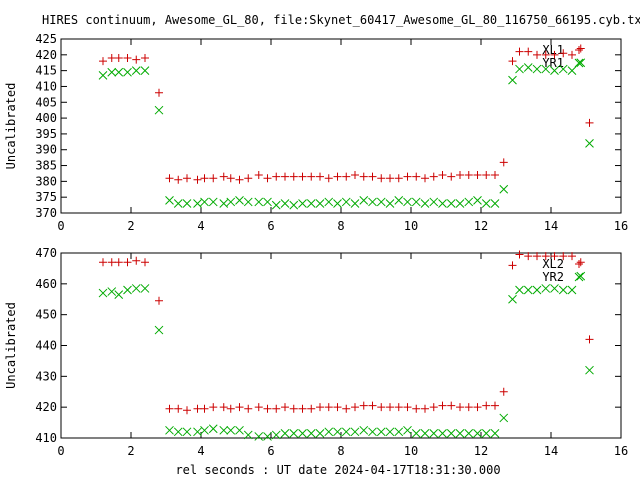 Image resolution: width=640 pixels, height=480 pixels. What do you see at coordinates (553, 63) in the screenshot?
I see `legend-label: YR1` at bounding box center [553, 63].